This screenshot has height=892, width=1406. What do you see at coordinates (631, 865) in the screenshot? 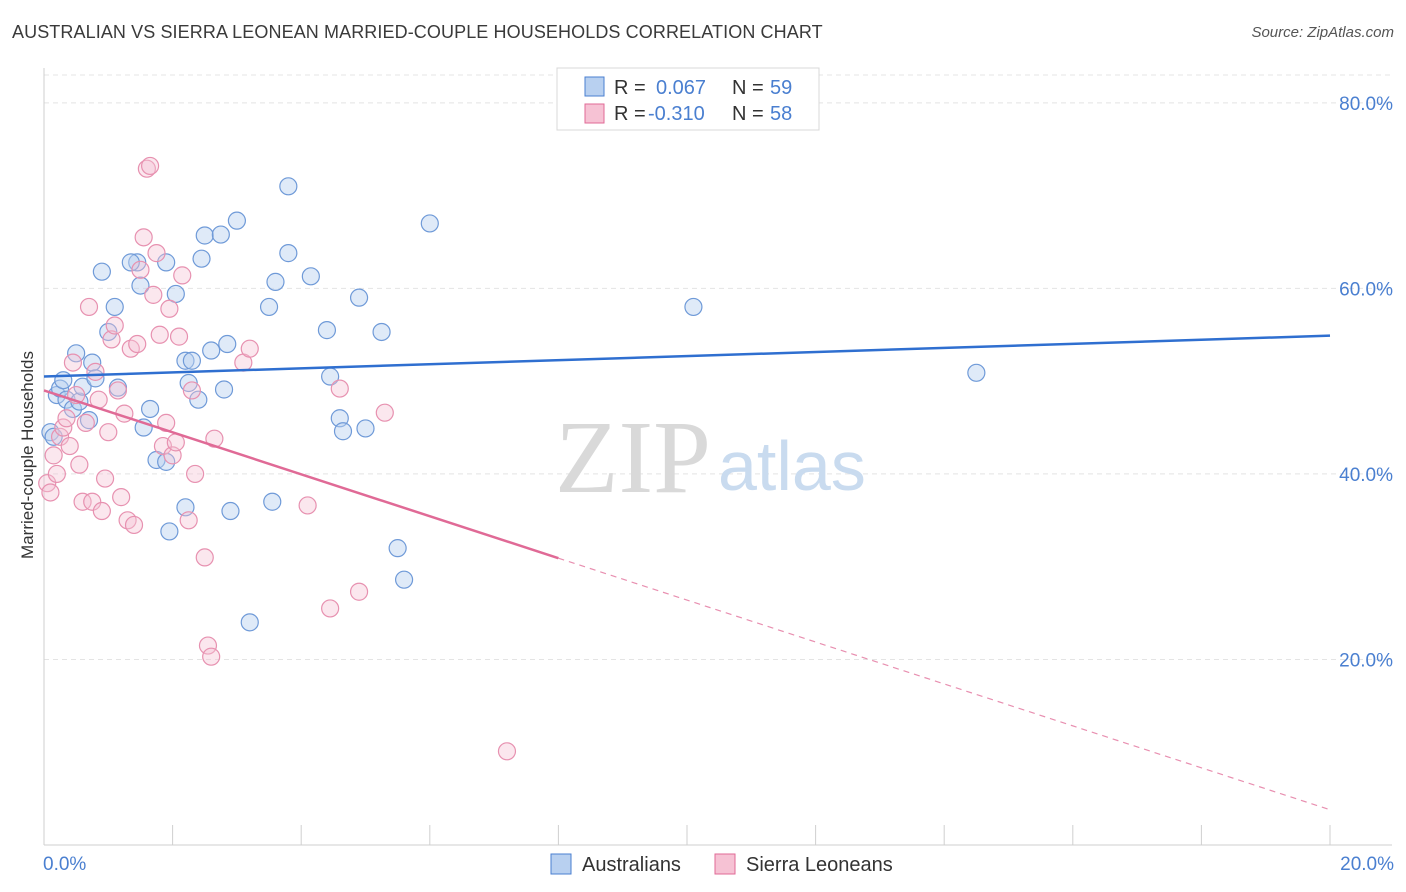
I see `bottom-legend-australians: Australians` at bounding box center [631, 865].